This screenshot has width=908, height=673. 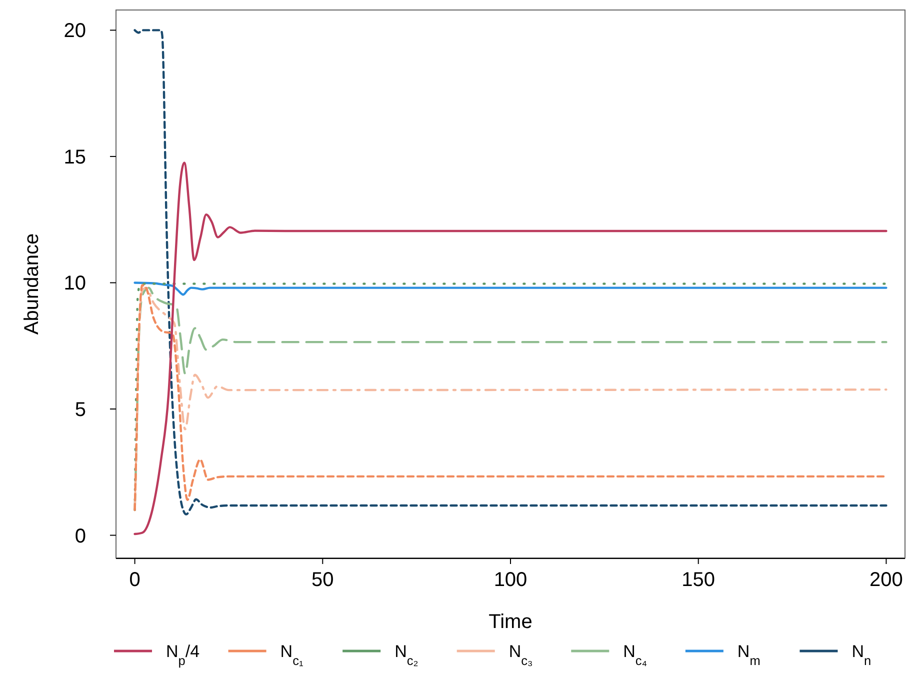 I want to click on y-tick-label: 20, so click(x=75, y=31).